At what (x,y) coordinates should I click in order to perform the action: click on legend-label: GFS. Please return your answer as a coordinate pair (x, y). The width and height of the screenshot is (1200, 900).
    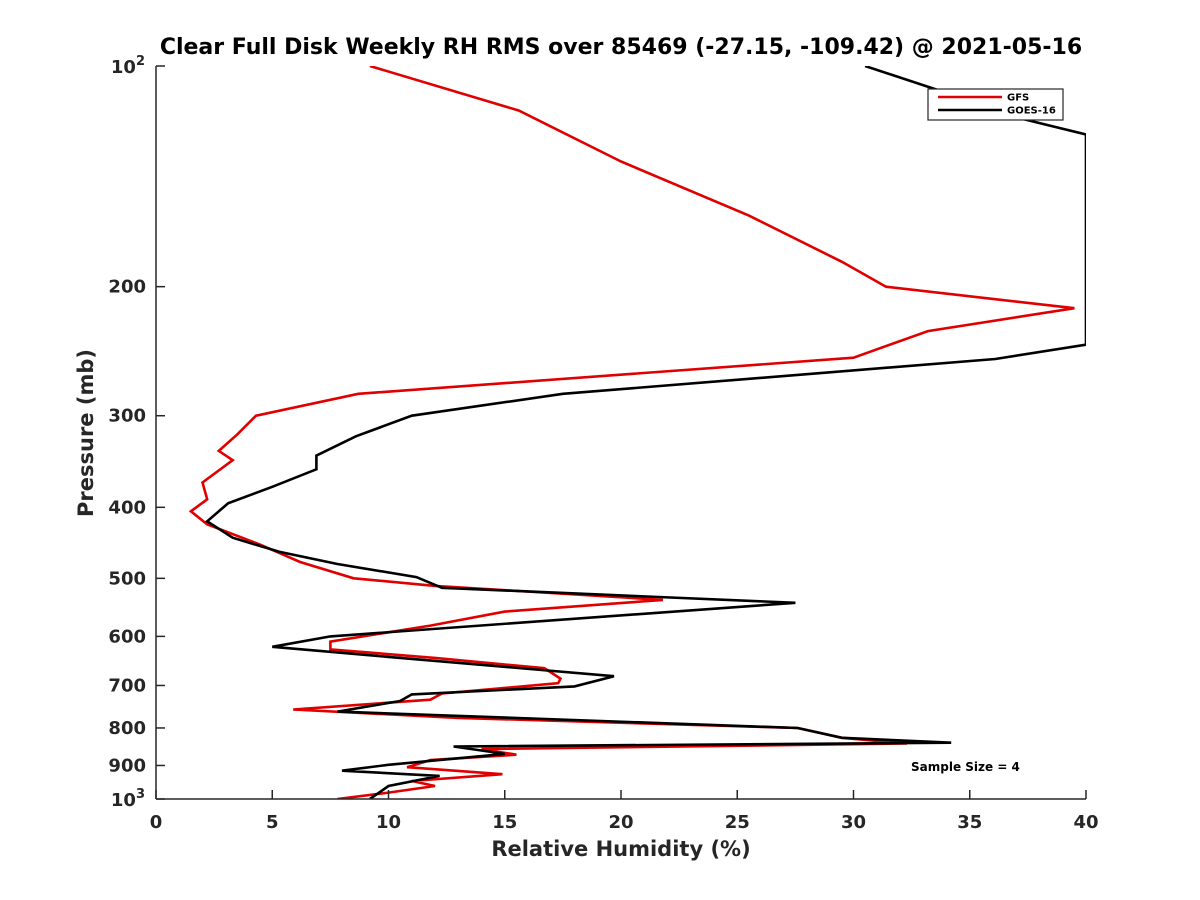
    Looking at the image, I should click on (1018, 98).